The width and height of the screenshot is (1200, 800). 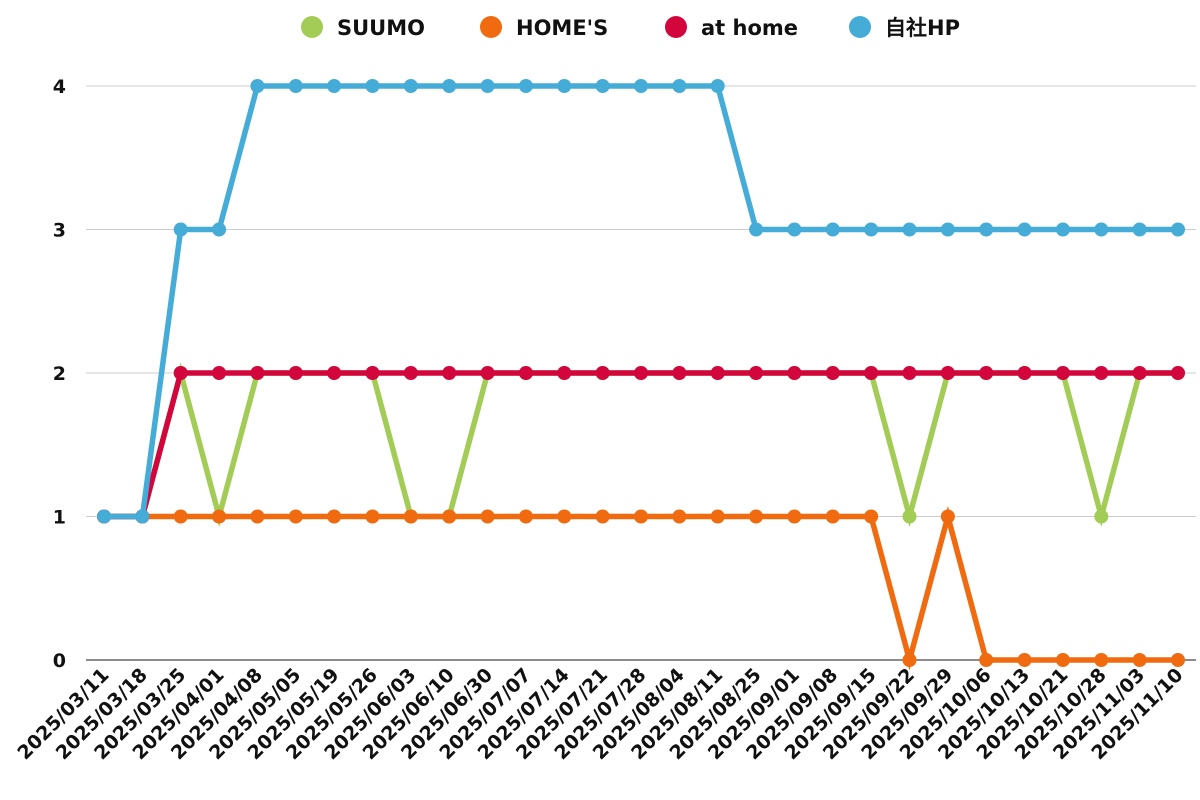 I want to click on y-tick-label: 3, so click(x=59, y=231).